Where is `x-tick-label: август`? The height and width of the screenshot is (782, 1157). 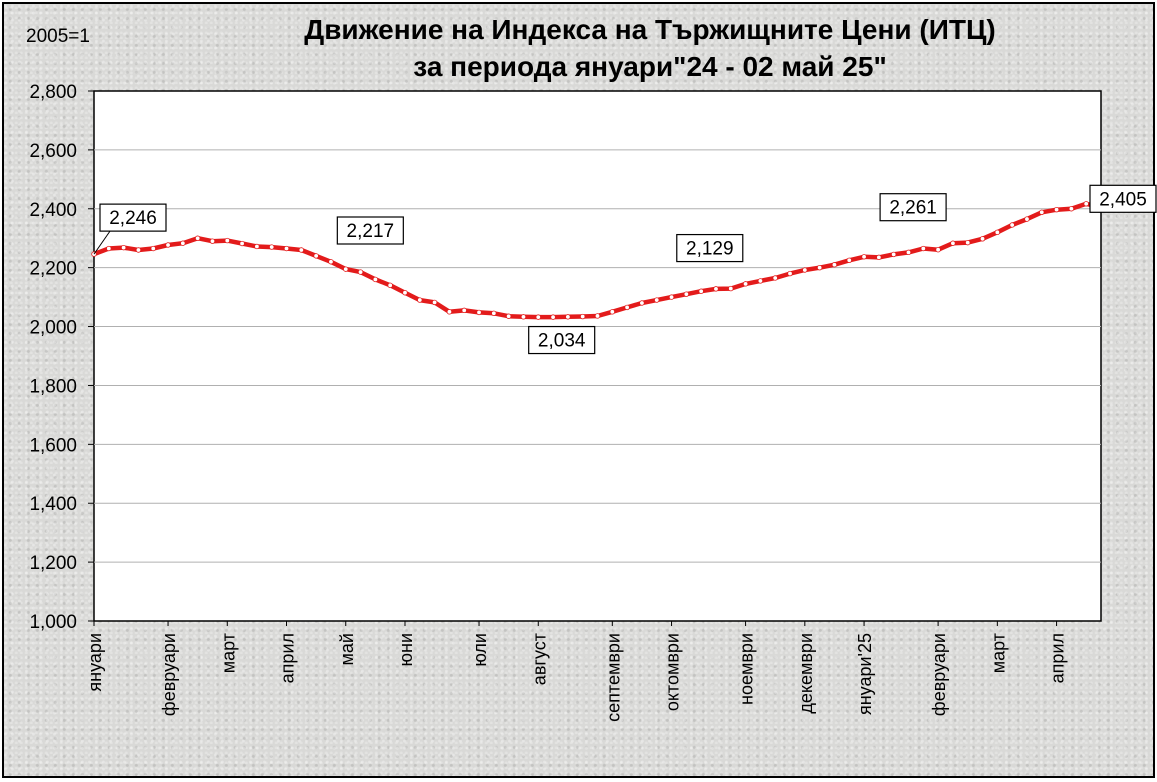
x-tick-label: август is located at coordinates (539, 659).